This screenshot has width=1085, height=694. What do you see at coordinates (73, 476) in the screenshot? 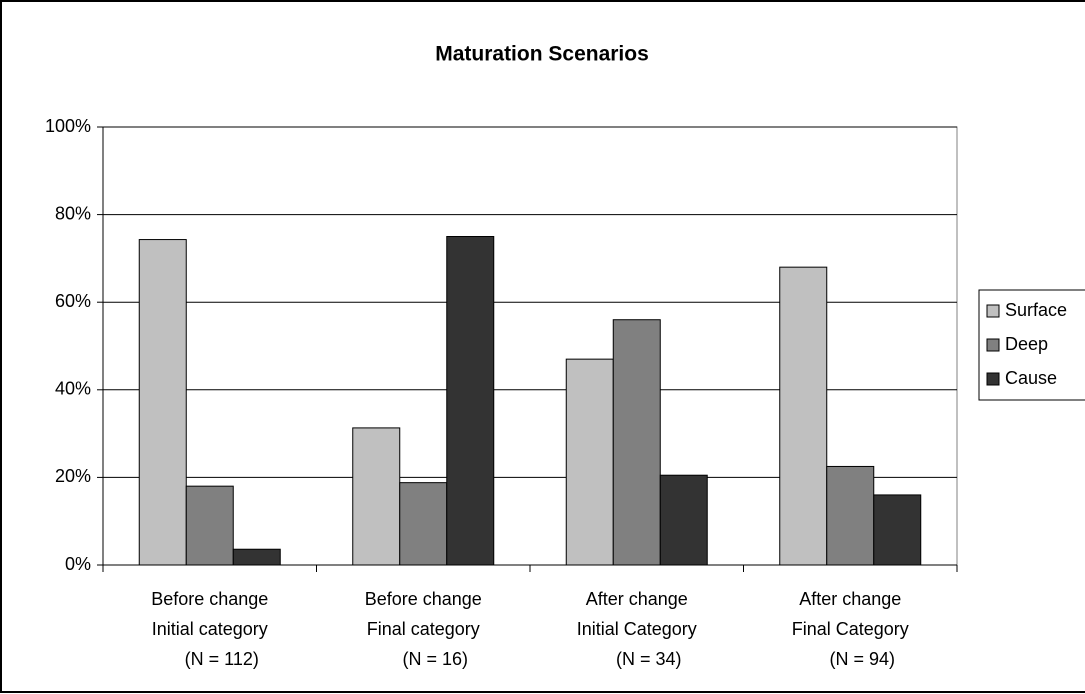
I see `y-tick-label: 20%` at bounding box center [73, 476].